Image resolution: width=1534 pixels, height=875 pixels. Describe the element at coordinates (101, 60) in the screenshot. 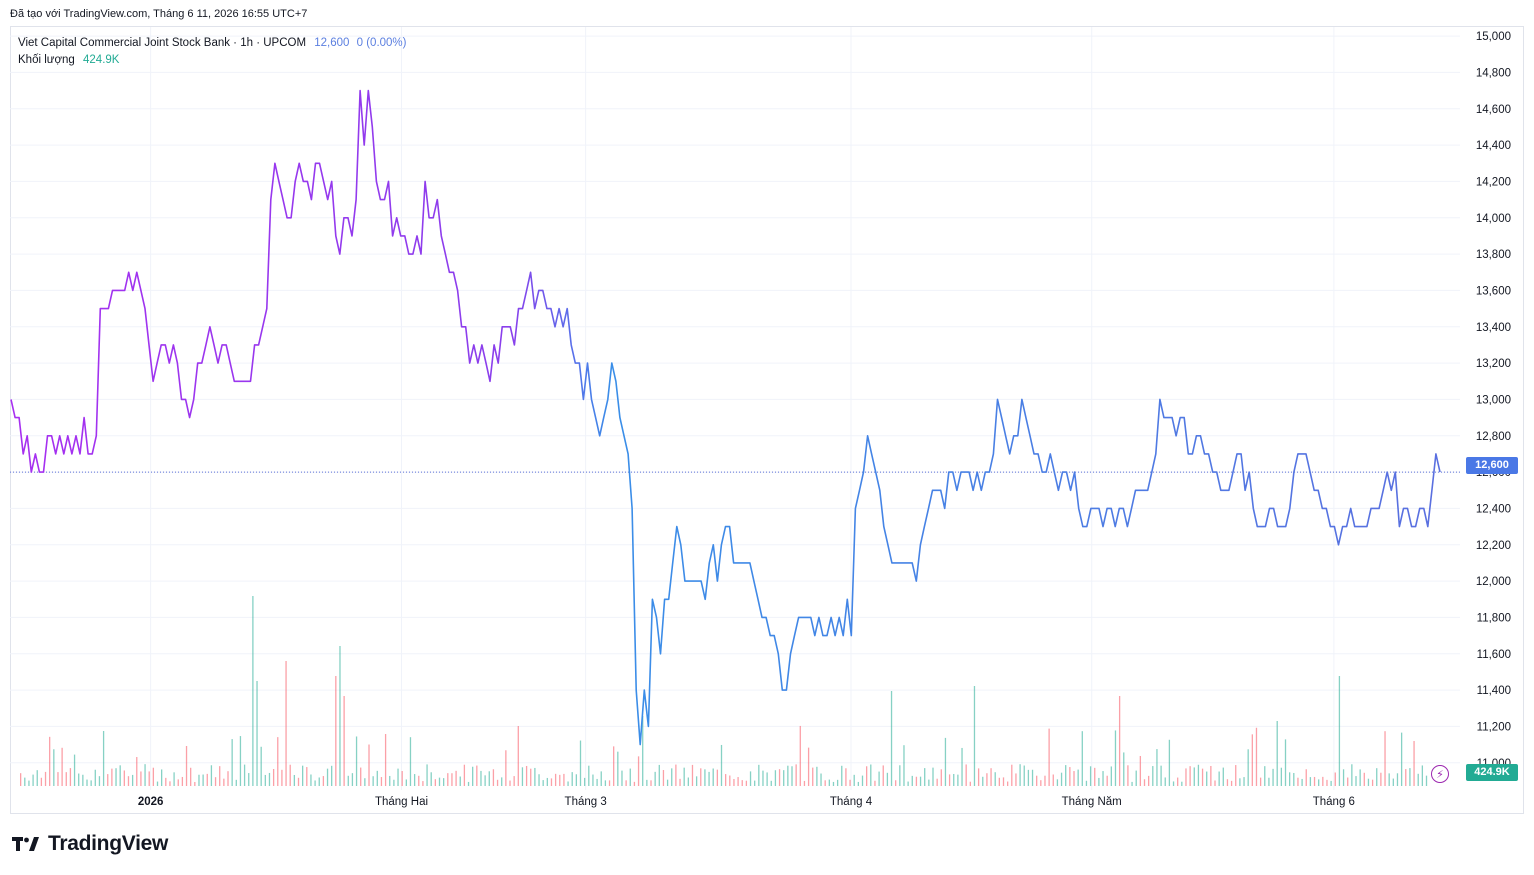

I see `volume-value: 424.9K` at that location.